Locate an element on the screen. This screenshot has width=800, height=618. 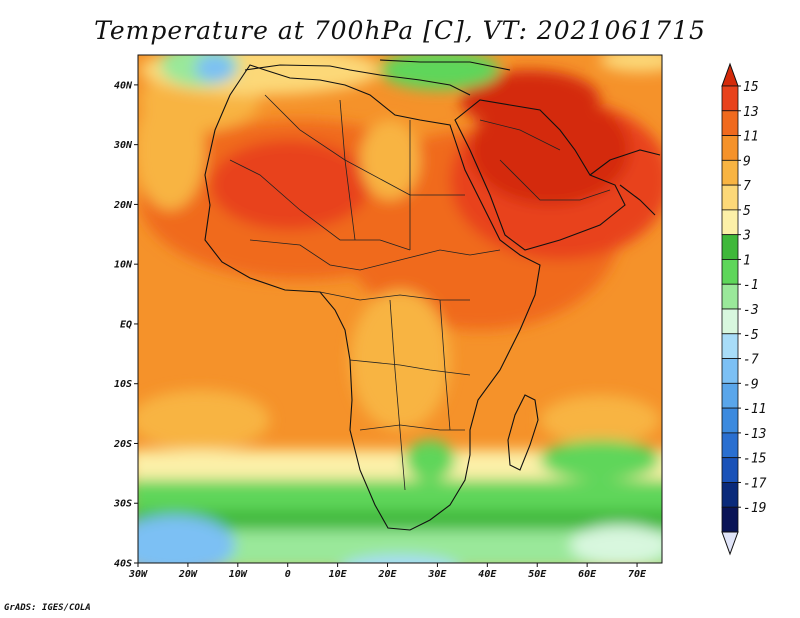
lat-tick-label: EQ is located at coordinates (126, 324).